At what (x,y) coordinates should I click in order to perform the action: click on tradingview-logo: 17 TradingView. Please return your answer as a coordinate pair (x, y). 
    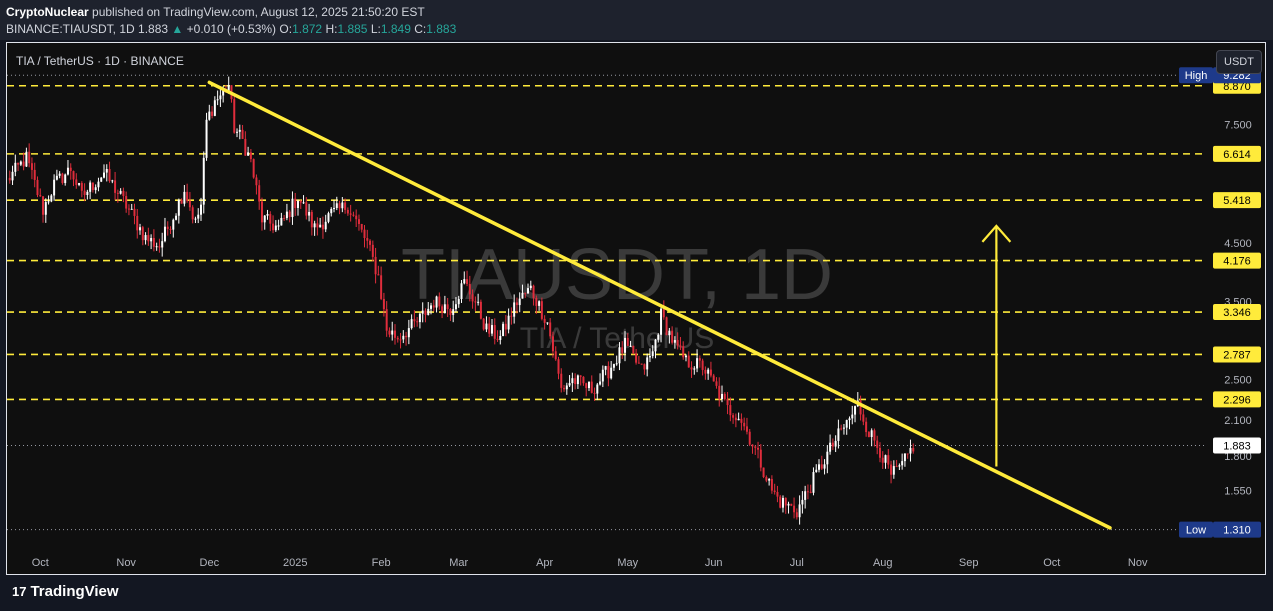
    Looking at the image, I should click on (65, 591).